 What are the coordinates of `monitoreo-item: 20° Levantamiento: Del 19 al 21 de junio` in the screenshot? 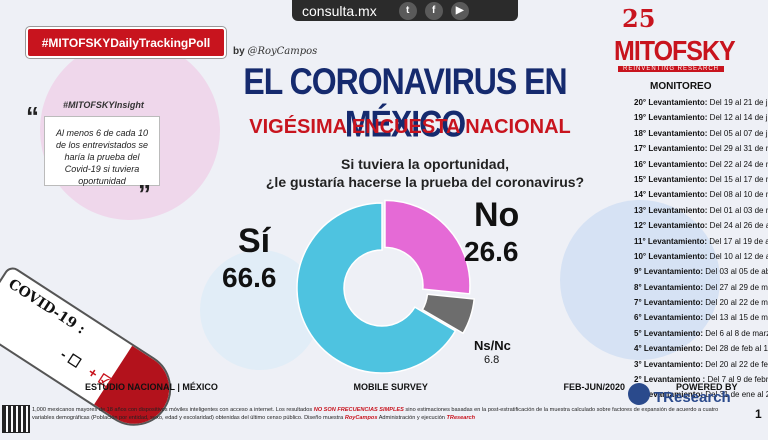 It's located at (701, 102).